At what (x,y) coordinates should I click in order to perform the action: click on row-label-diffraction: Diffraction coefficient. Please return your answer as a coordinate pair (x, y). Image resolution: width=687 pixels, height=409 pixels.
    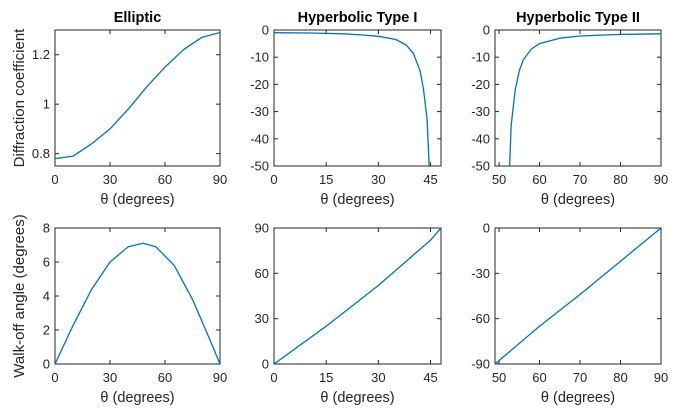
    Looking at the image, I should click on (19, 98).